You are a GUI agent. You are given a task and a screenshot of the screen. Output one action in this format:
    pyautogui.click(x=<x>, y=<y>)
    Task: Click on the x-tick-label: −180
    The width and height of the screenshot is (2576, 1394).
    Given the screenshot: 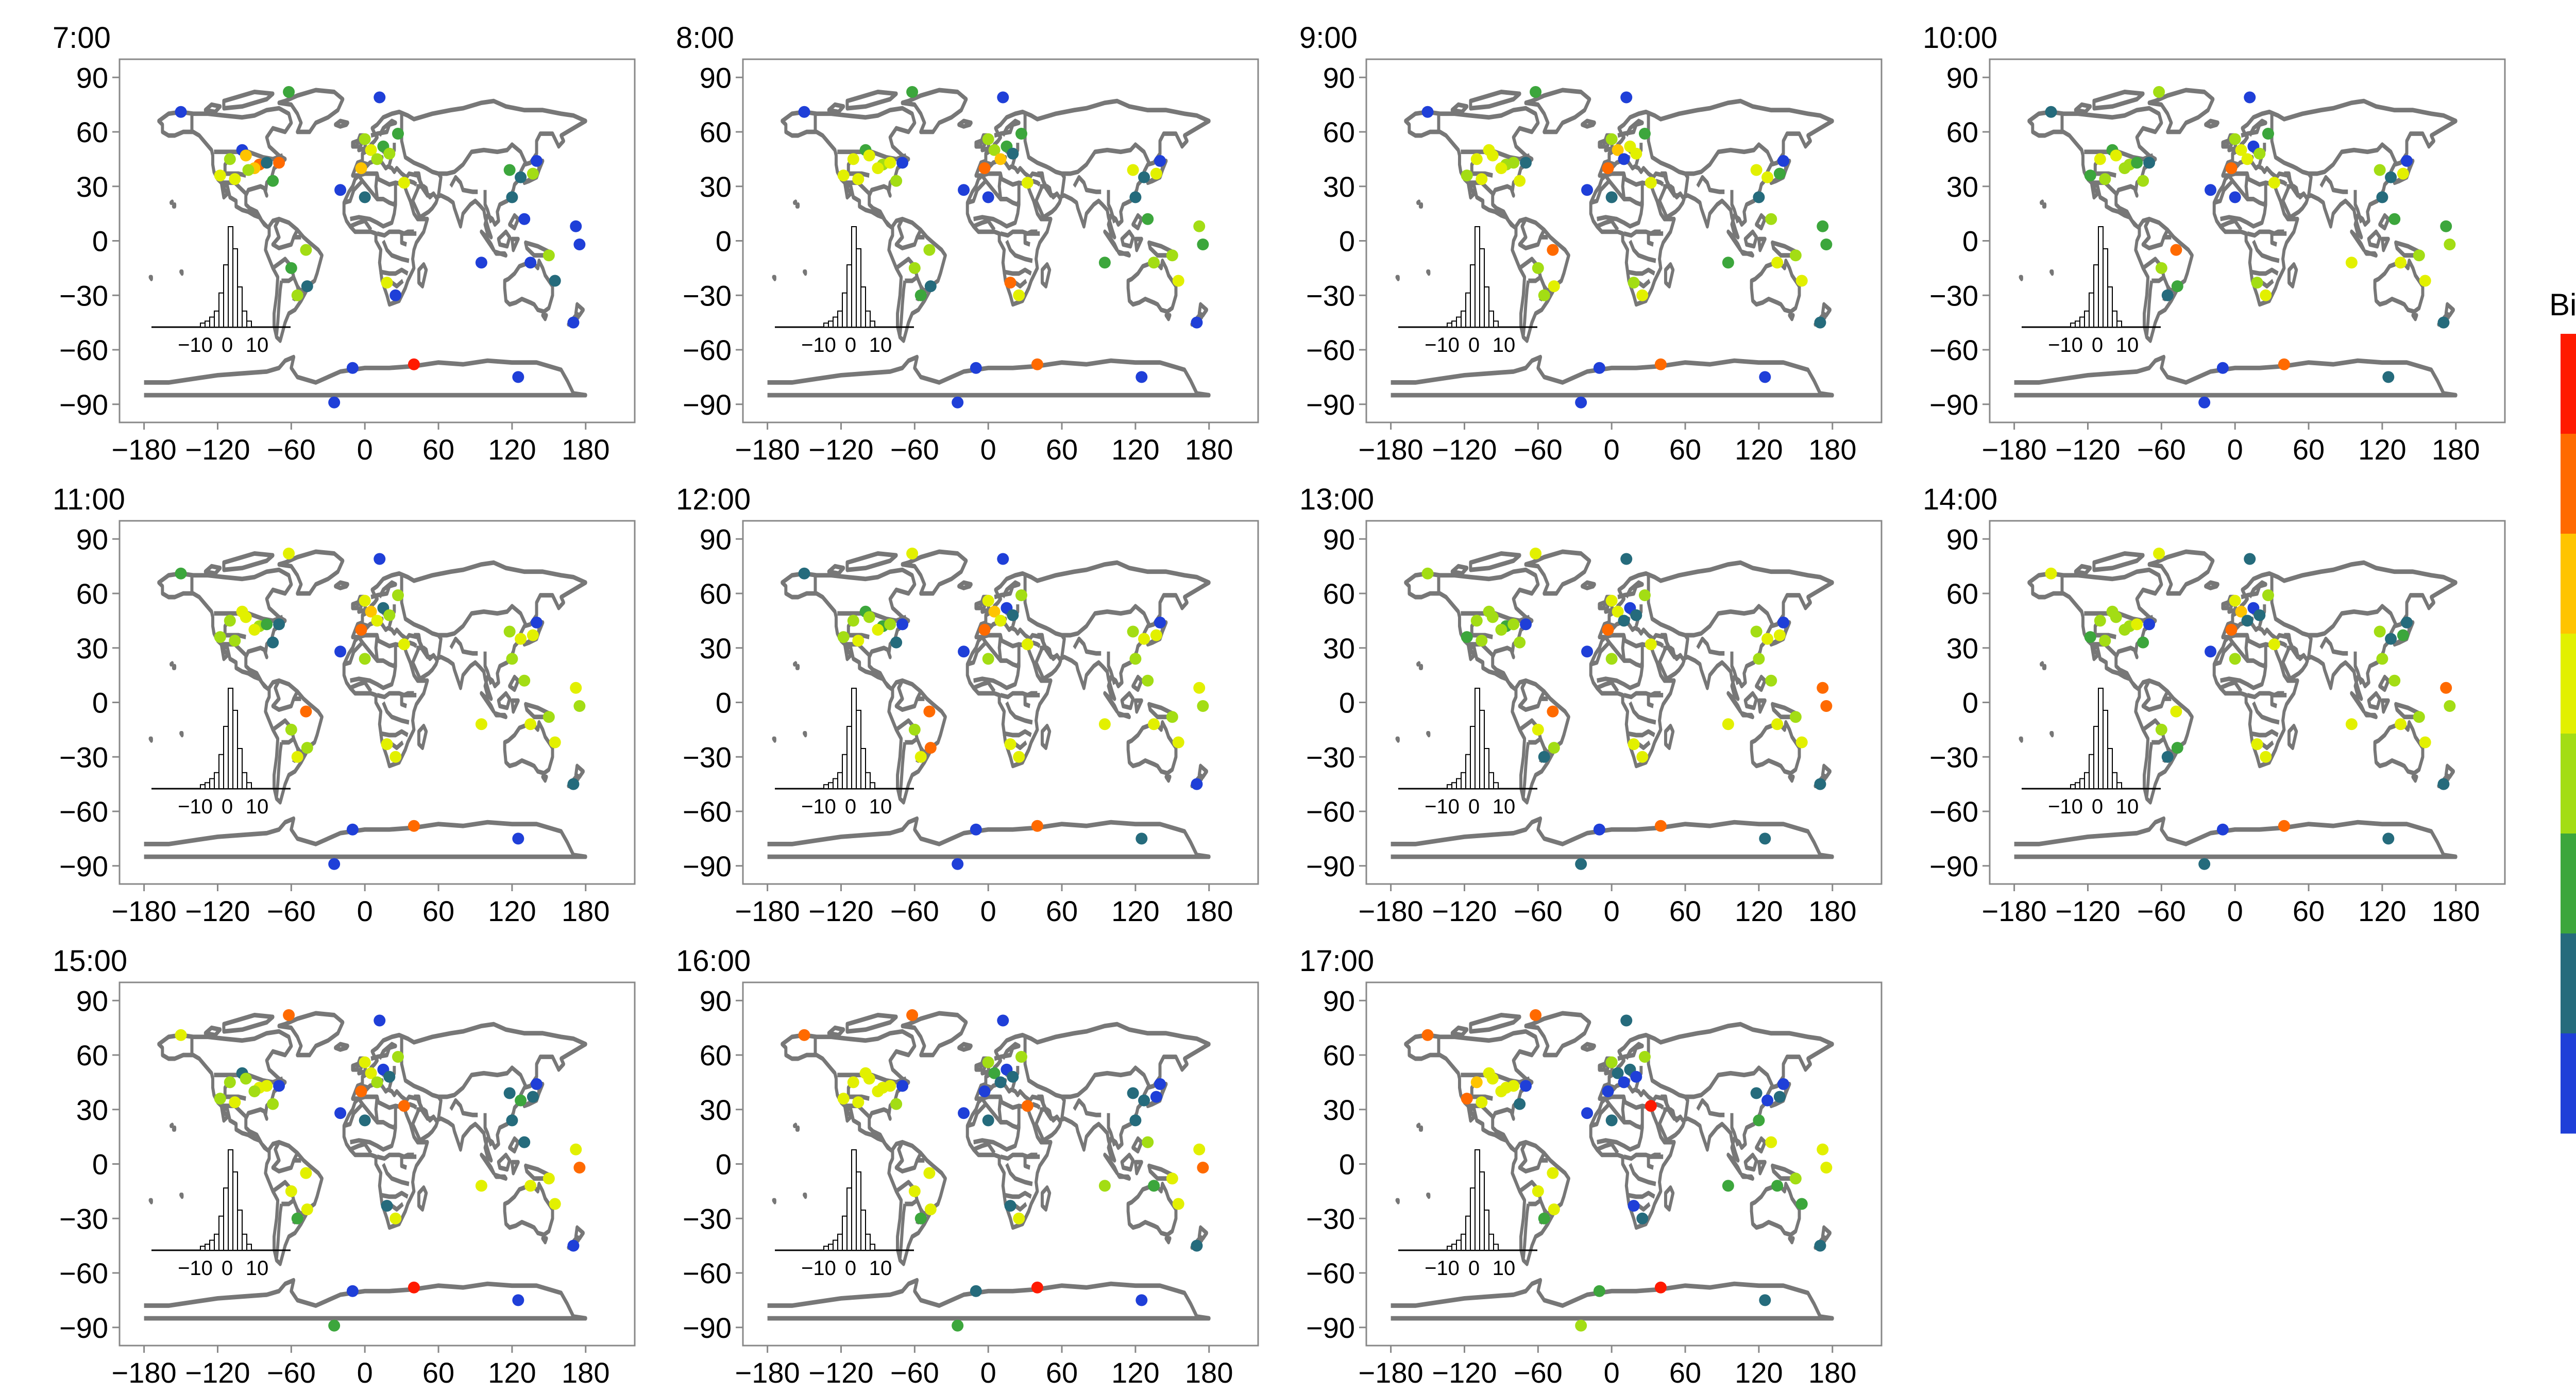 What is the action you would take?
    pyautogui.click(x=1391, y=1372)
    